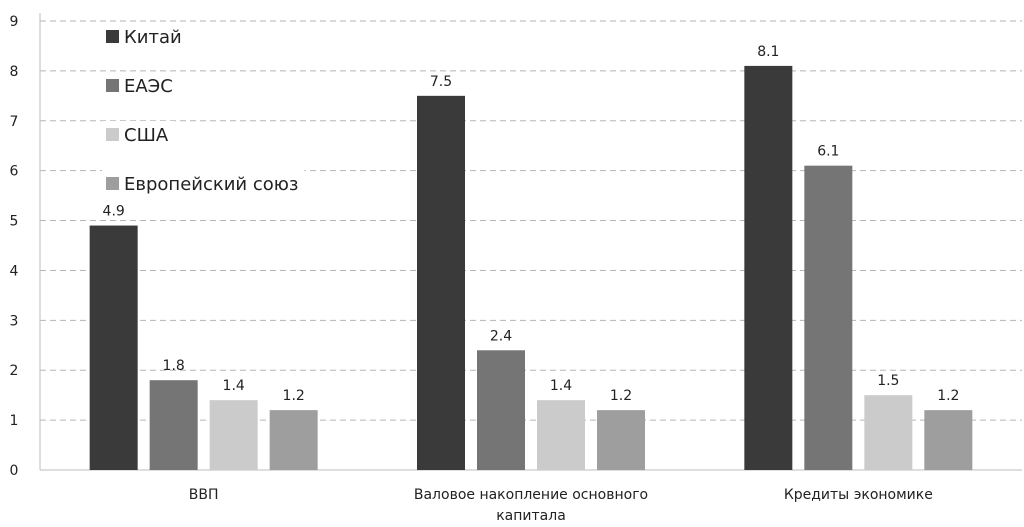  What do you see at coordinates (14, 172) in the screenshot?
I see `y-tick-label: 6` at bounding box center [14, 172].